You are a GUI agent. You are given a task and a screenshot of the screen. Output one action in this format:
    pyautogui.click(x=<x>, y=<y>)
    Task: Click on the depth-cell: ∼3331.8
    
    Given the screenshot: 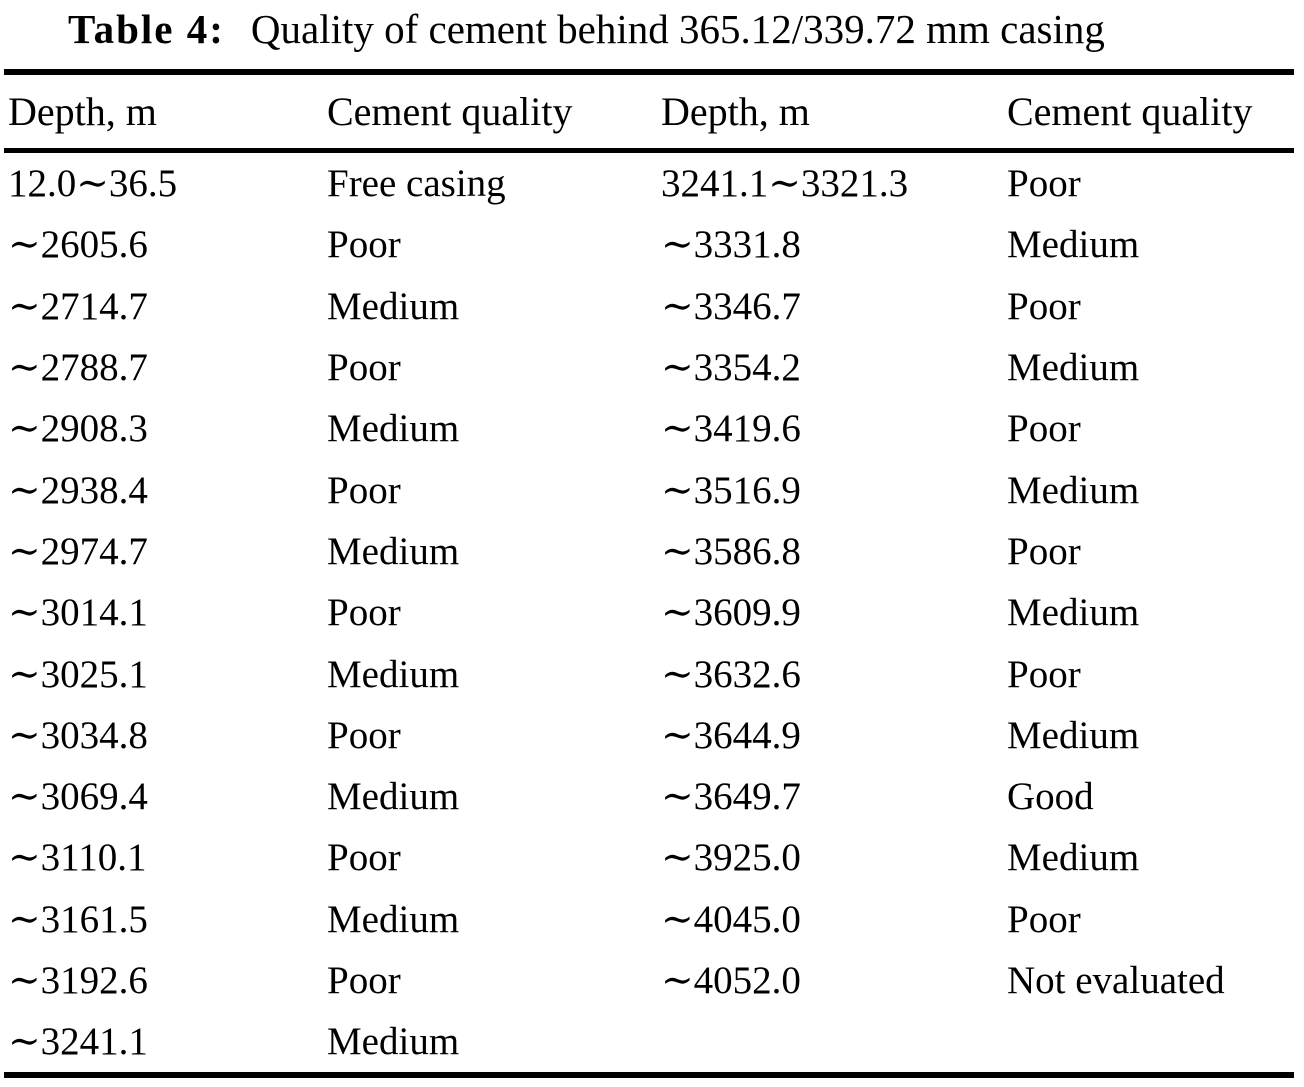 What is the action you would take?
    pyautogui.click(x=731, y=245)
    